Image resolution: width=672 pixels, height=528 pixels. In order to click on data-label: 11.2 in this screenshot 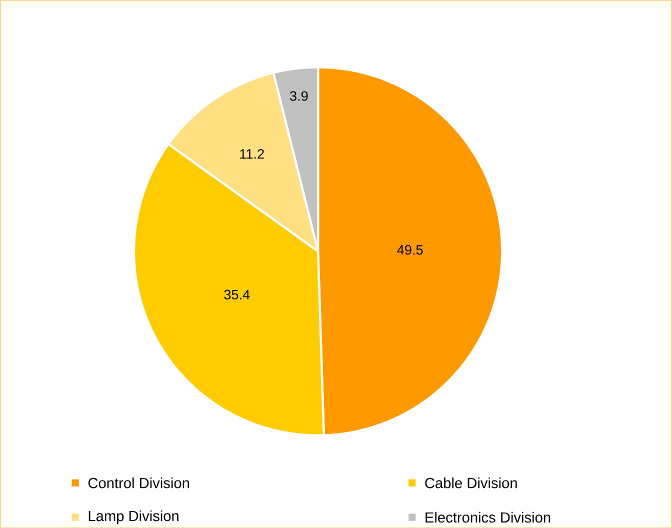, I will do `click(252, 153)`.